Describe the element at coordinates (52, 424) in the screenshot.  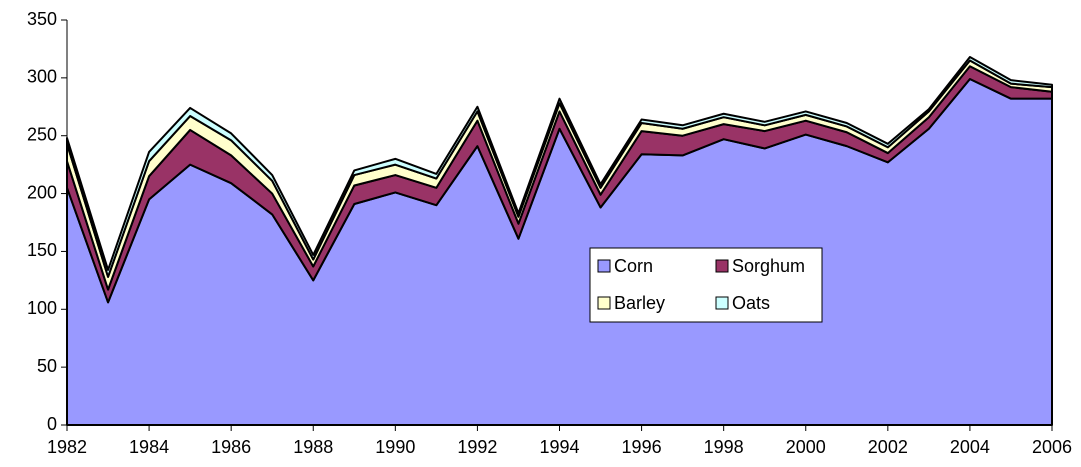
I see `y-tick-label: 0` at that location.